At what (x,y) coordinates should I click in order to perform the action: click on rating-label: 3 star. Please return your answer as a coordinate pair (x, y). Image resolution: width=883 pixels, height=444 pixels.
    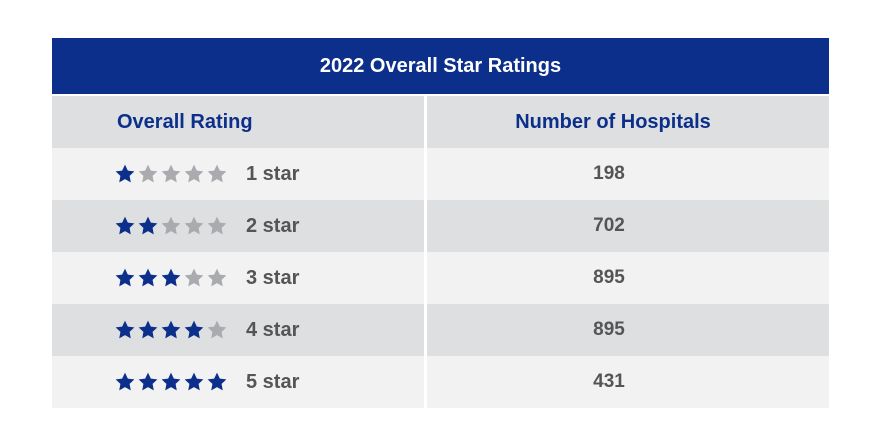
    Looking at the image, I should click on (273, 277).